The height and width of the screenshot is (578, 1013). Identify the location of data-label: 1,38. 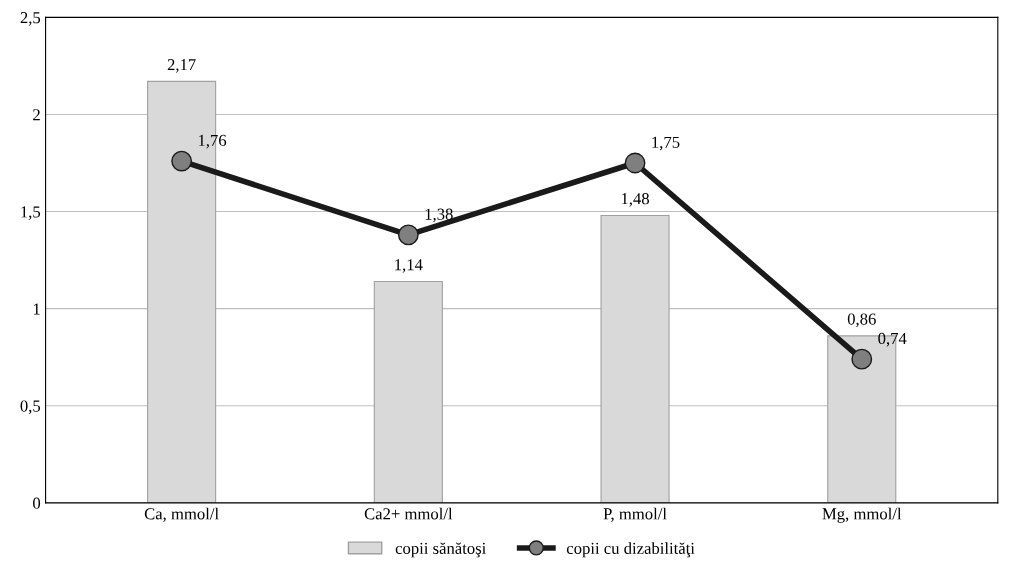
(439, 215).